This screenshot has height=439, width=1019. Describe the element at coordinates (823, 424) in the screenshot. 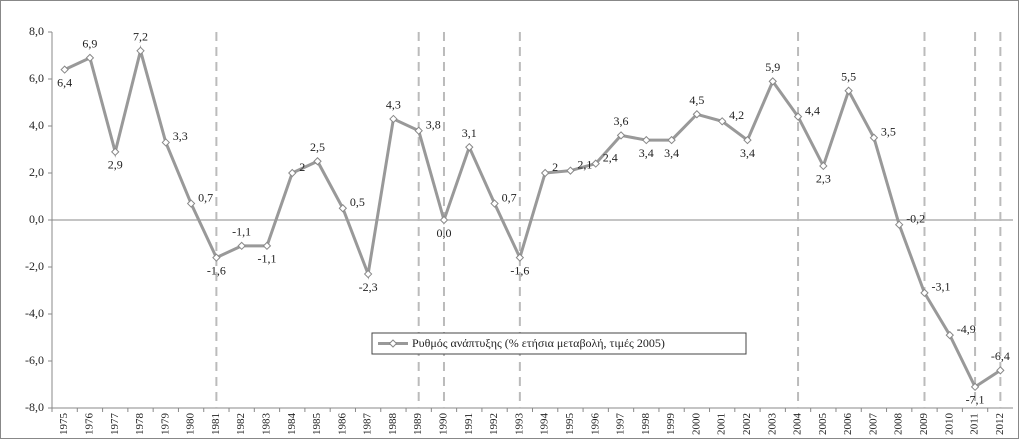

I see `x-tick-label: 2005` at that location.